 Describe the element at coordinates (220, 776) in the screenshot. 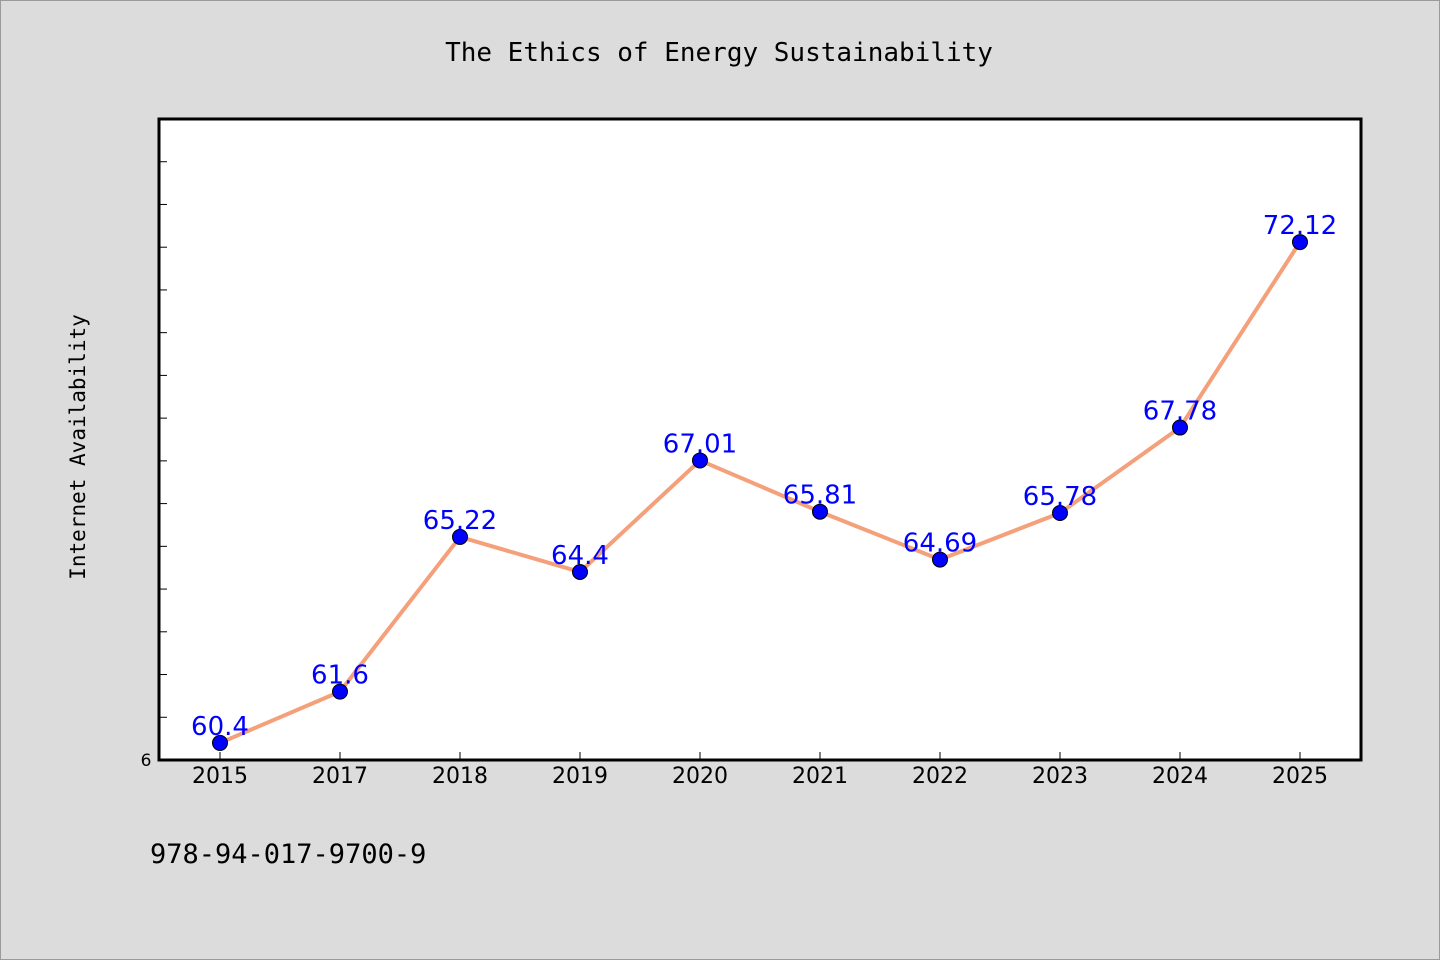

I see `x-tick-label: 2015` at that location.